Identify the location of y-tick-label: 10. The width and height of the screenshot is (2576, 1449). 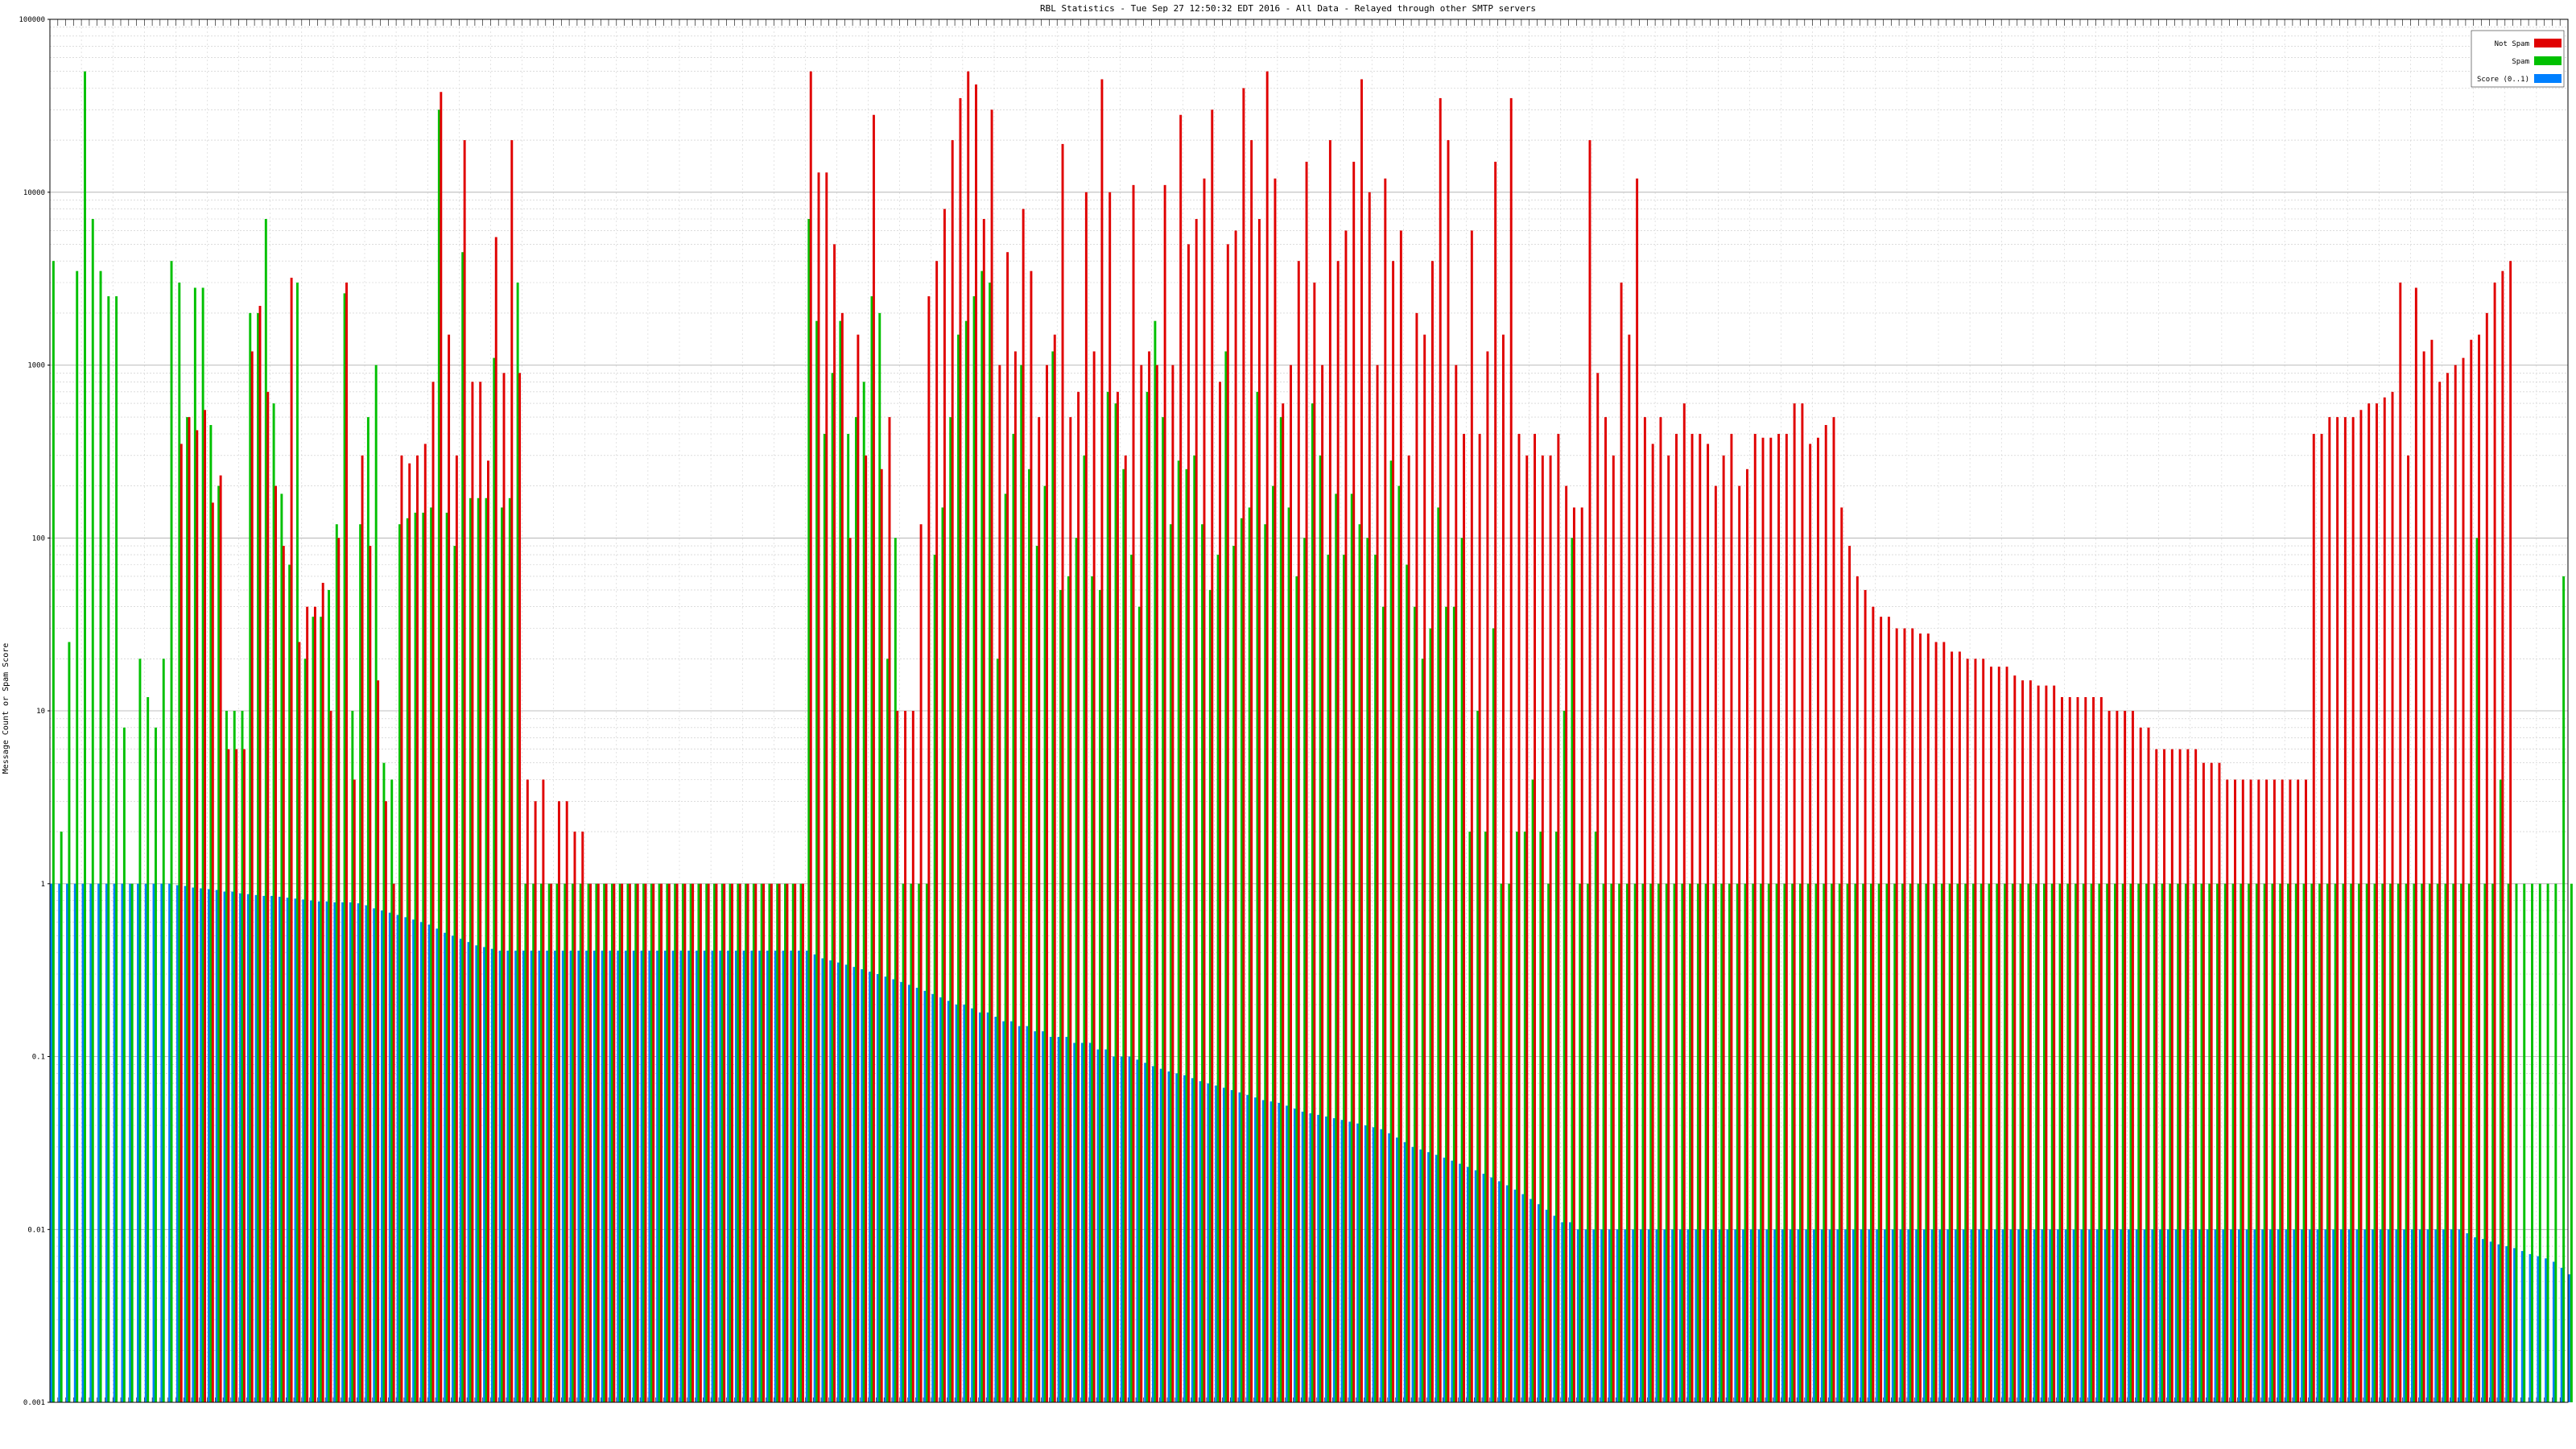
(40, 712).